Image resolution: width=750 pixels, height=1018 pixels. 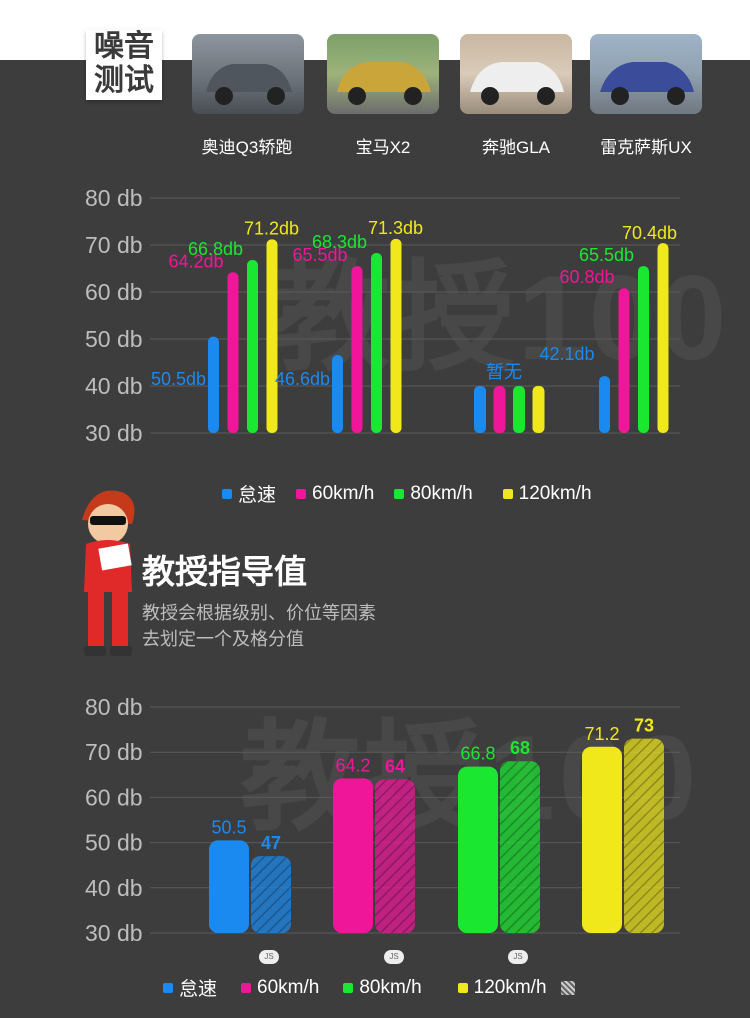 What do you see at coordinates (248, 74) in the screenshot?
I see `car-image-audi` at bounding box center [248, 74].